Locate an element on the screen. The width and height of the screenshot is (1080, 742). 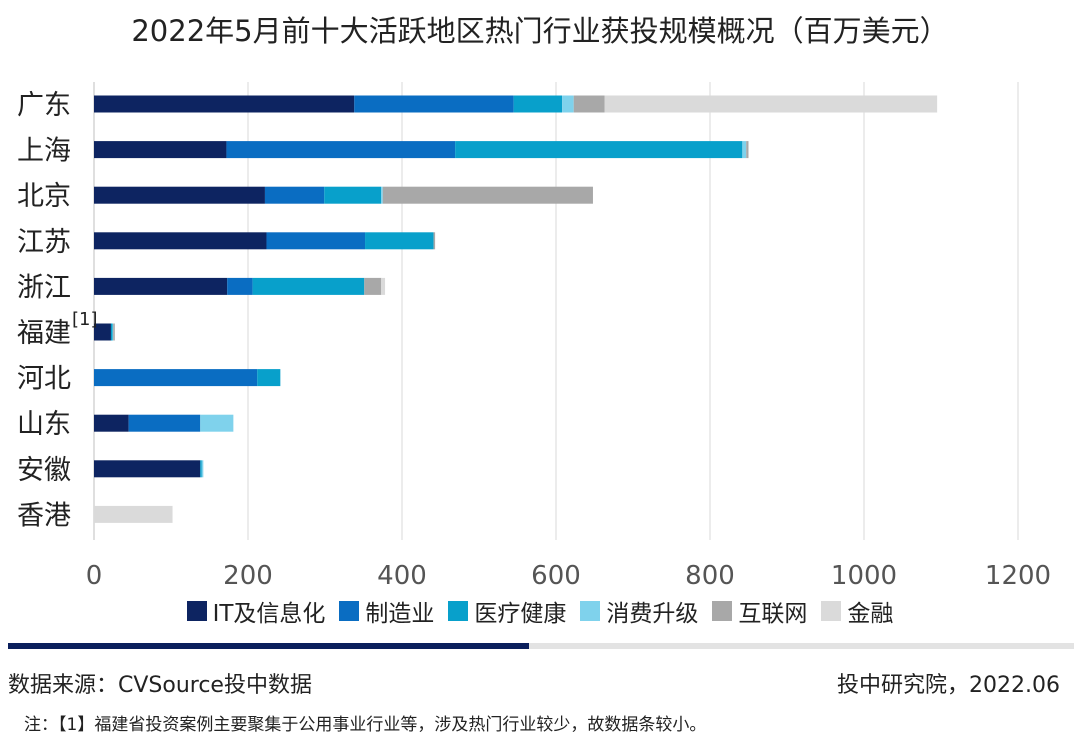
legend-item: 医疗健康 is located at coordinates (507, 611).